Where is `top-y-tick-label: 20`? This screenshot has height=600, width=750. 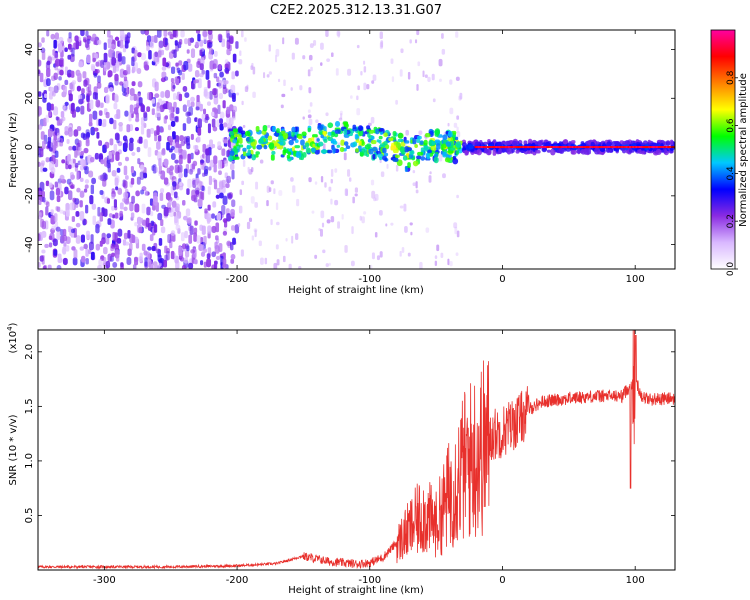
top-y-tick-label: 20 is located at coordinates (29, 98).